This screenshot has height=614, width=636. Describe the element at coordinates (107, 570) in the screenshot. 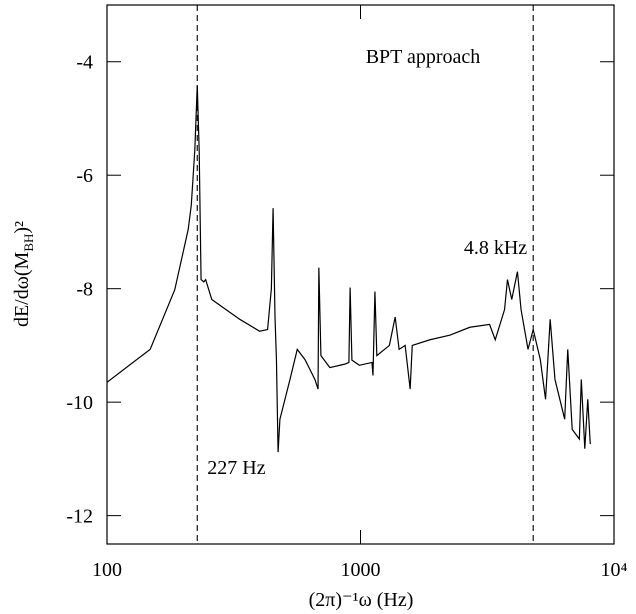

I see `x-tick-label: 100` at that location.